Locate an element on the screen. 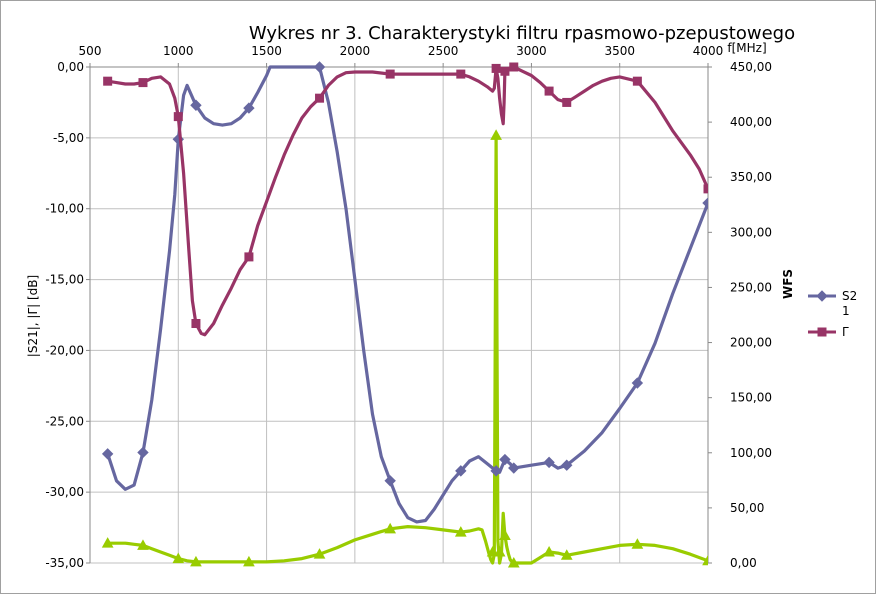  x-tick-label: 3500 is located at coordinates (619, 51).